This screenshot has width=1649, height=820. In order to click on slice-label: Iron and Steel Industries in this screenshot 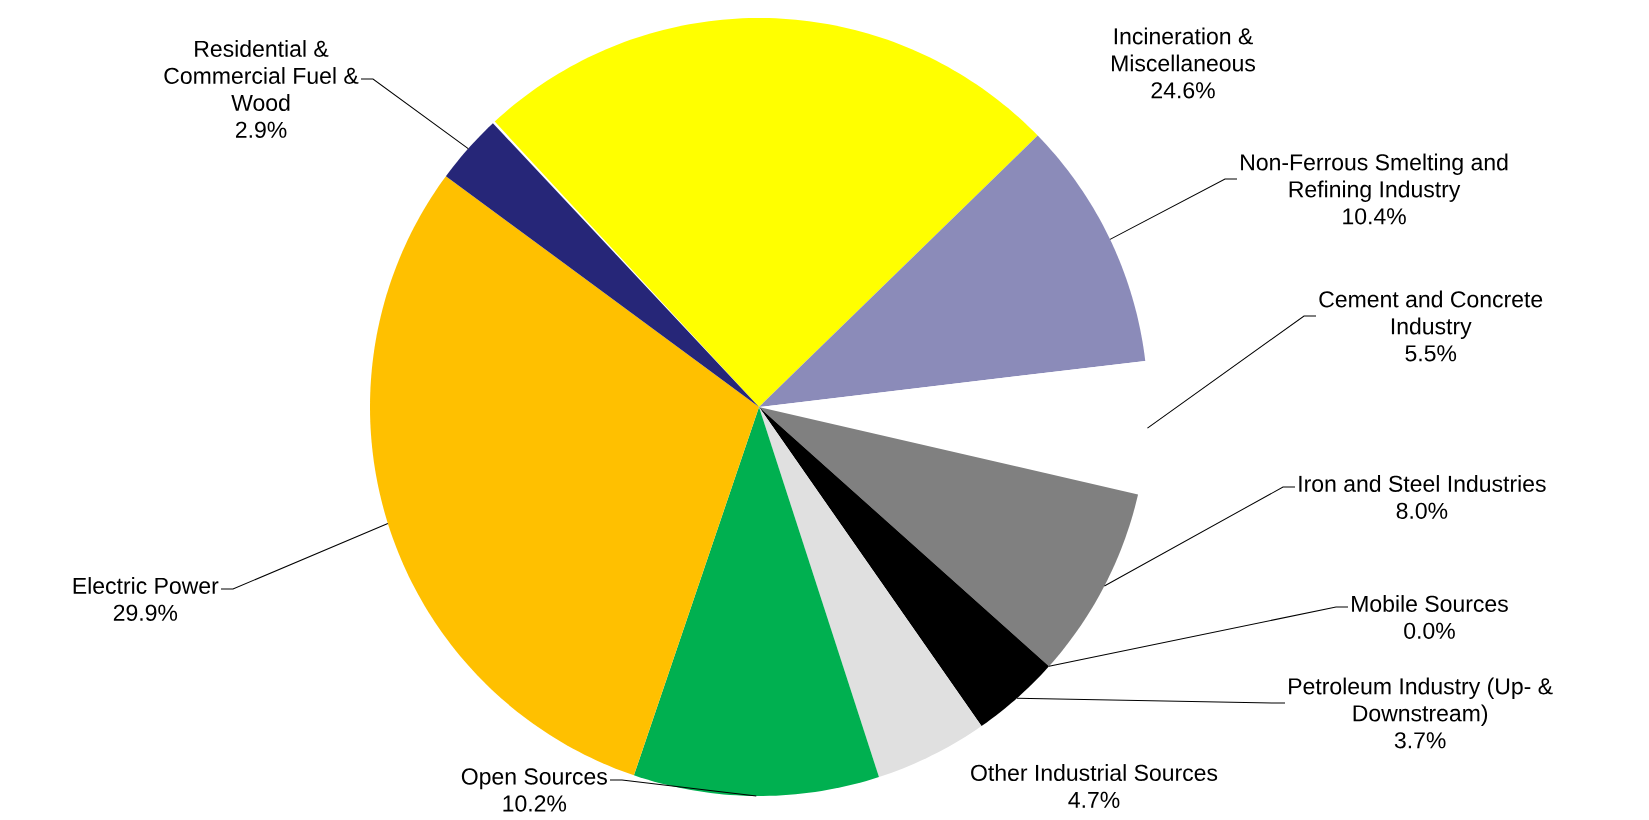, I will do `click(1422, 483)`.